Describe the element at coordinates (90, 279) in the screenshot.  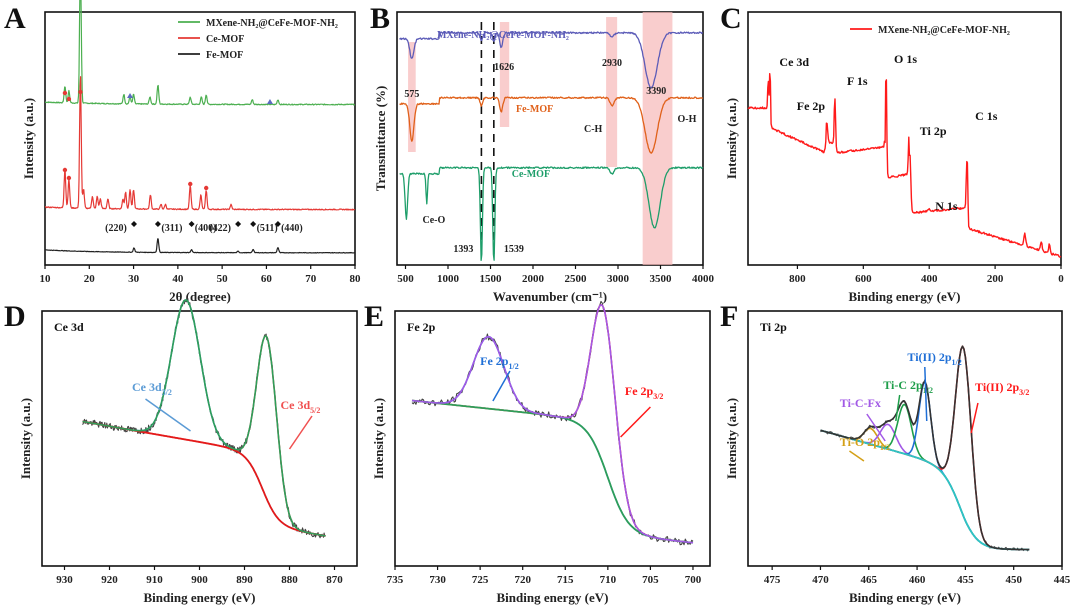
I see `x-tick-label: 20` at that location.